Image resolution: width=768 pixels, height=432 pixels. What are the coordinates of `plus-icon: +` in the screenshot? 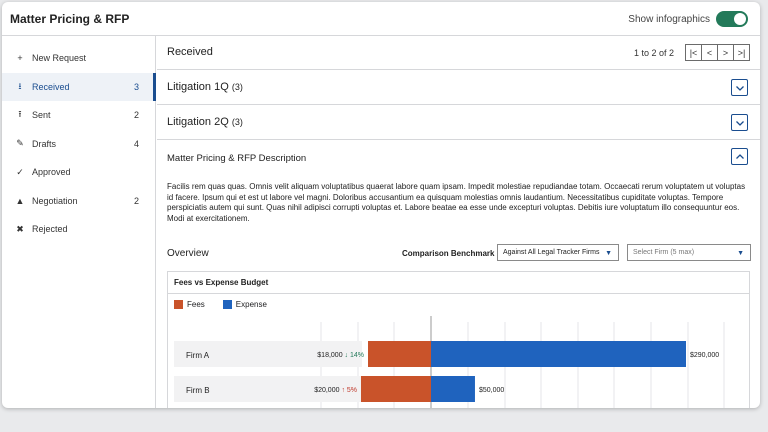 It's located at (20, 58).